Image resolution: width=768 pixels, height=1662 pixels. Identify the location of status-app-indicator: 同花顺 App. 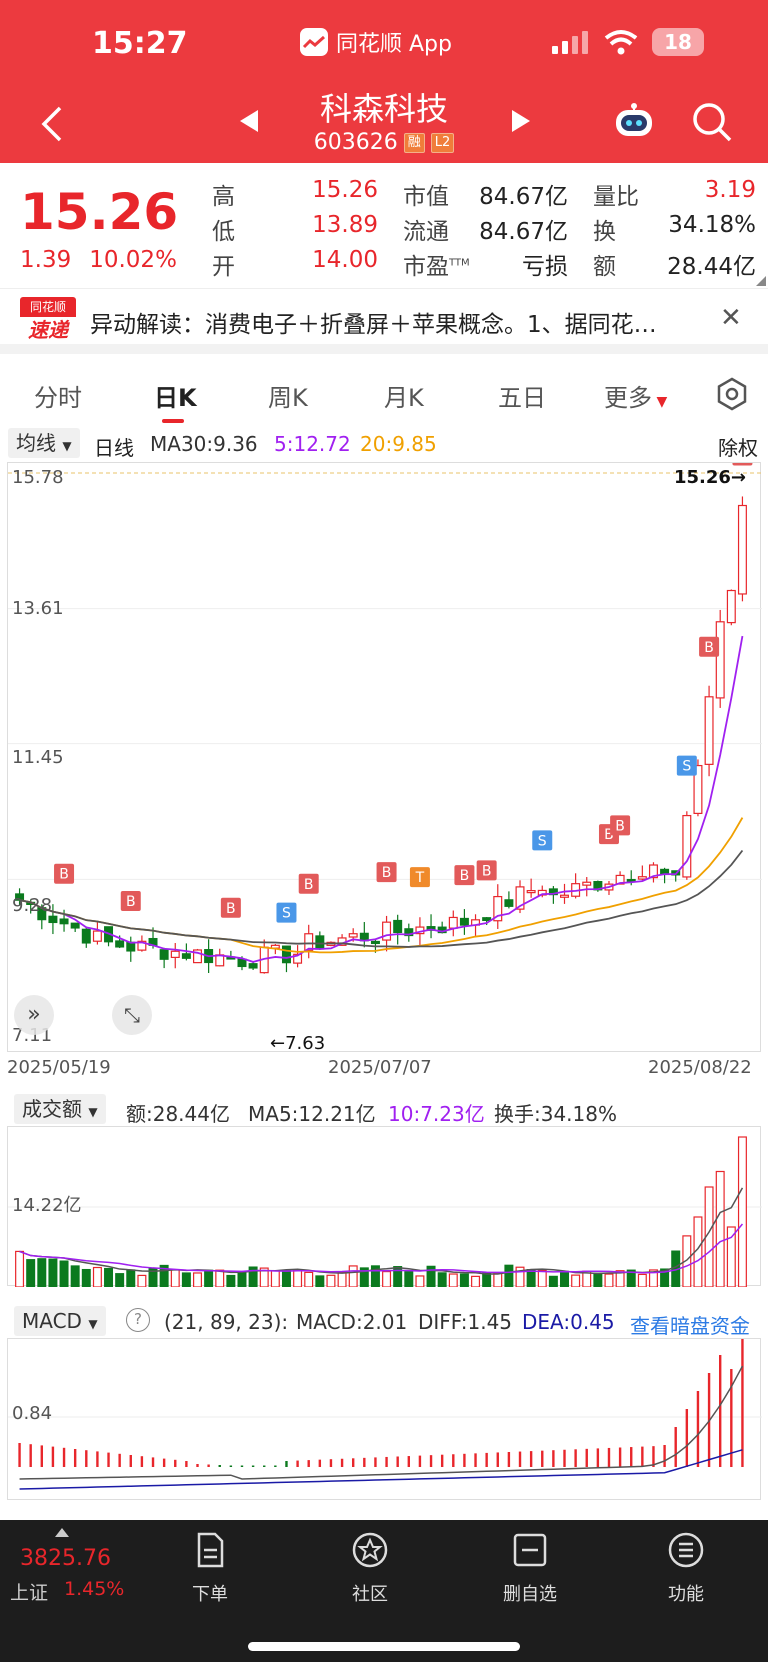
(376, 42).